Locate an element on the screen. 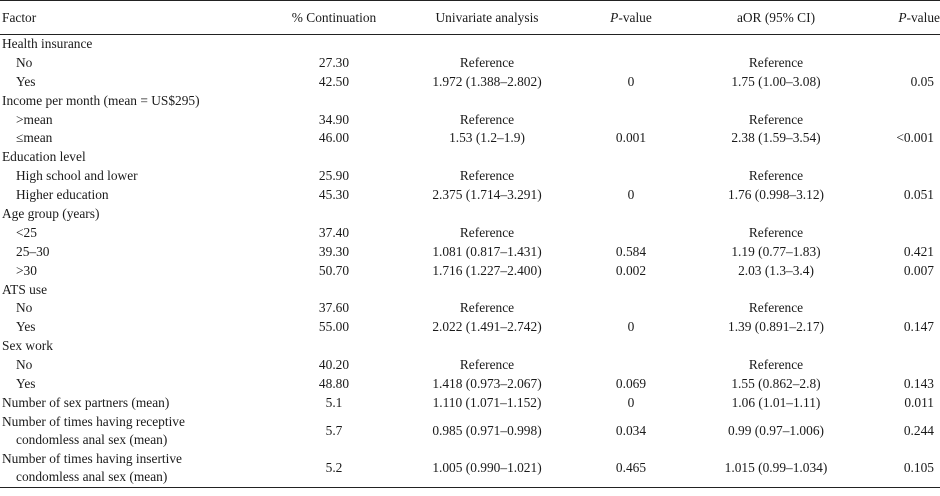  aor-cell: 1.19 (0.77–1.83) is located at coordinates (776, 251).